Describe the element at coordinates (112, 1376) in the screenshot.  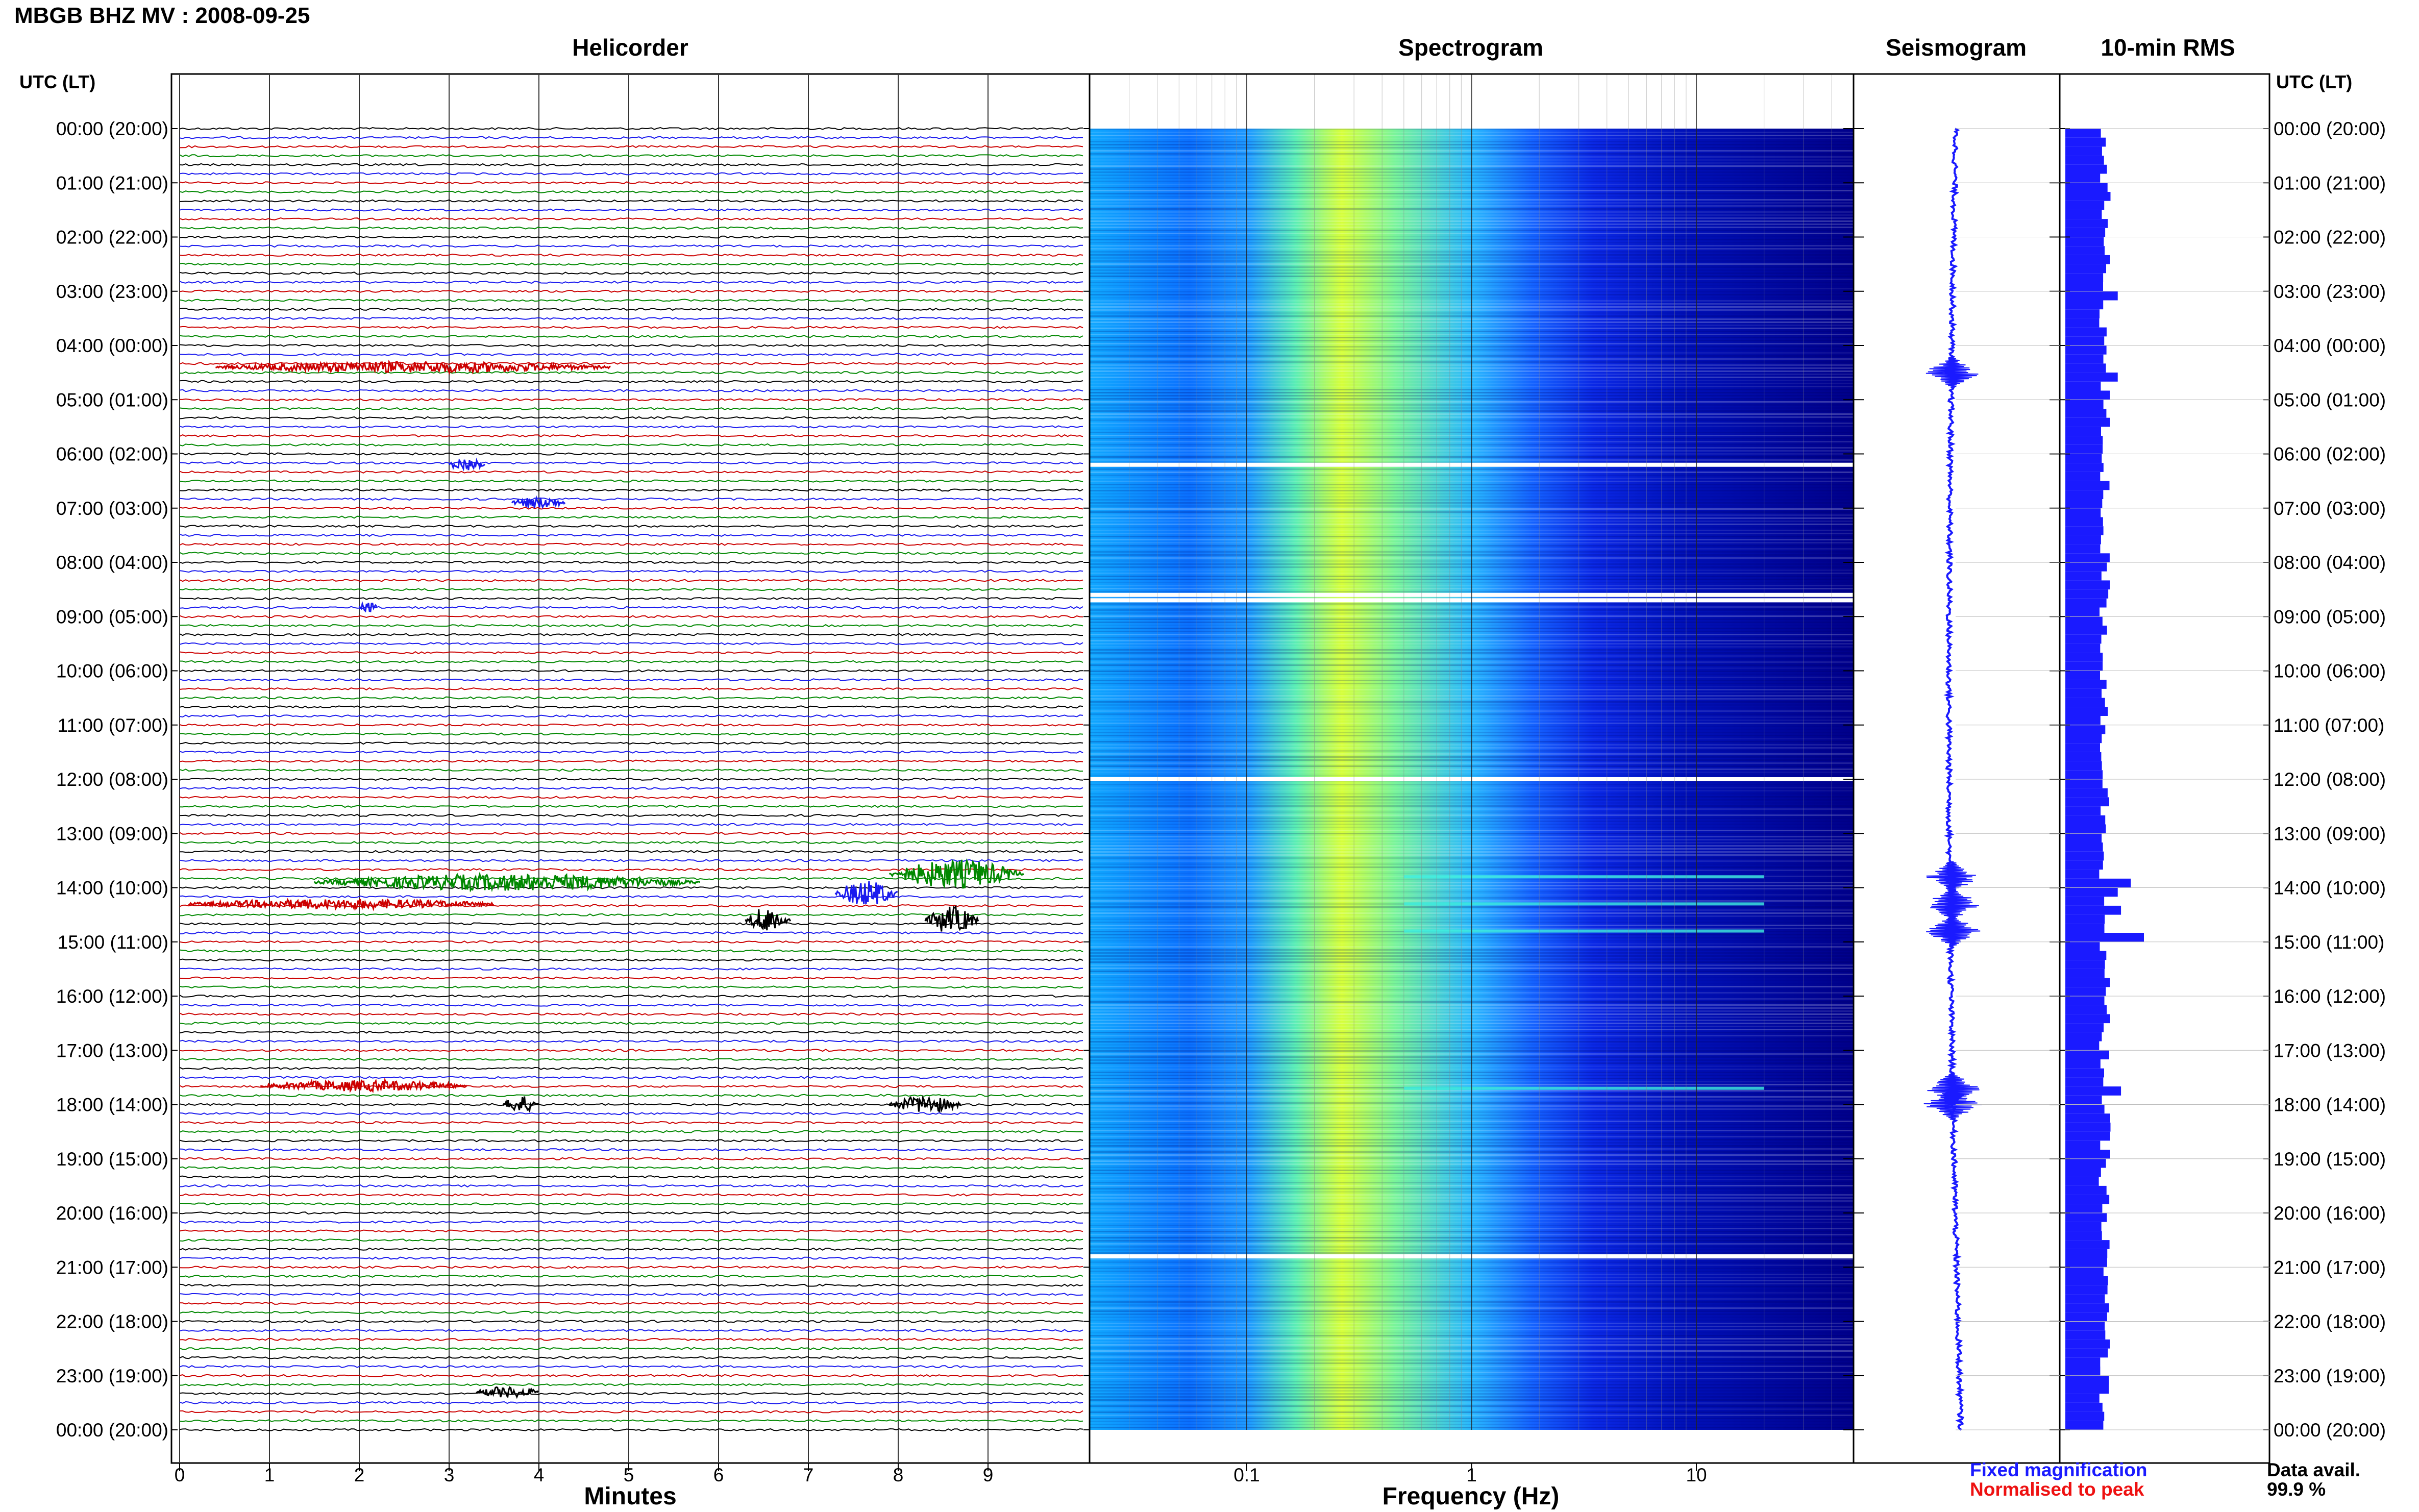
I see `time-label-left: 23:00 (19:00)` at that location.